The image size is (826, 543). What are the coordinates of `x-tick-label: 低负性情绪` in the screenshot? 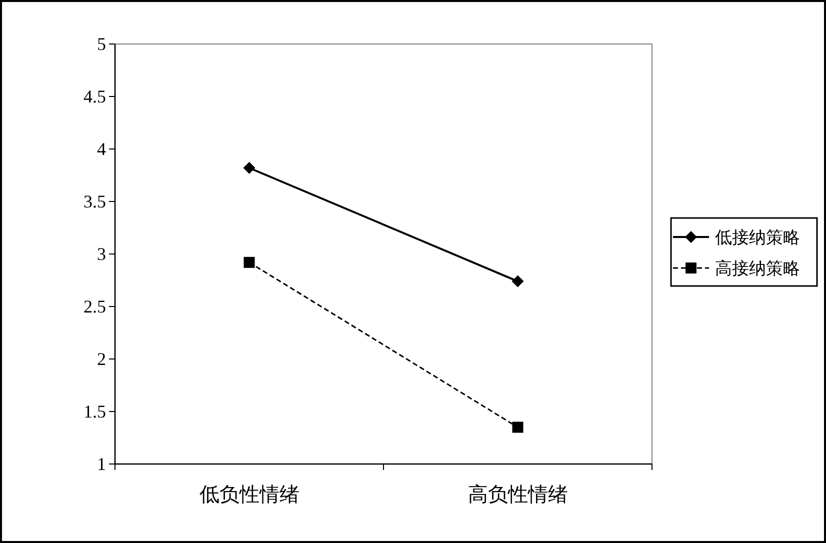 It's located at (249, 495).